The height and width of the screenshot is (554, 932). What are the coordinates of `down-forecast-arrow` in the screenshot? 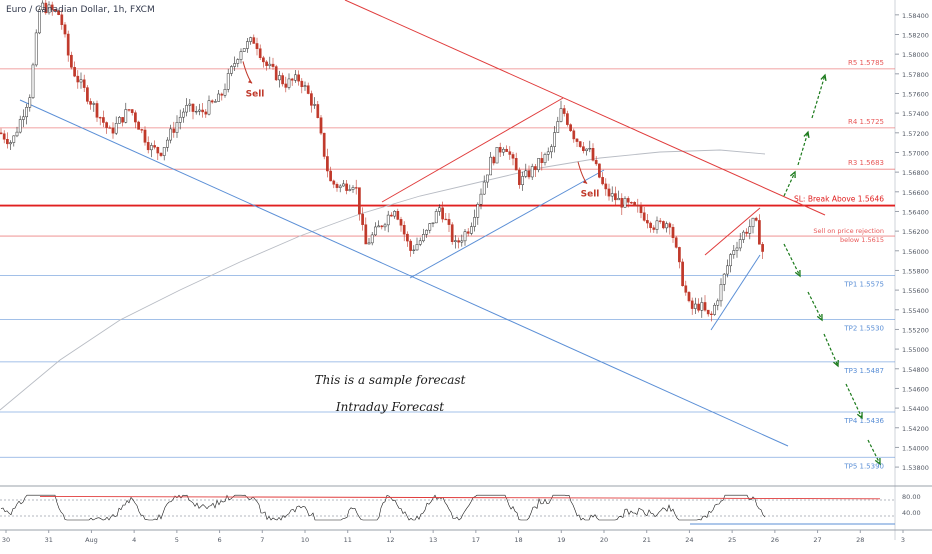 It's located at (831, 350).